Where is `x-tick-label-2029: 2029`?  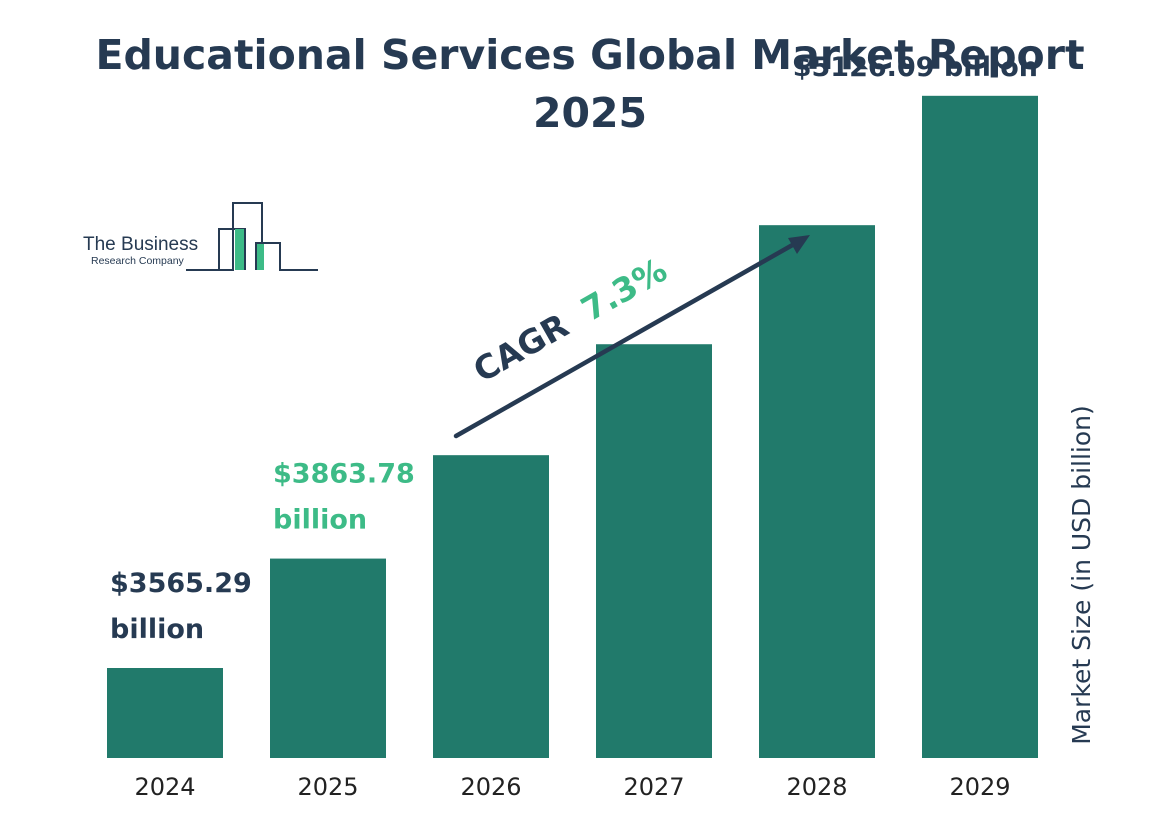
x-tick-label-2029: 2029 is located at coordinates (979, 787).